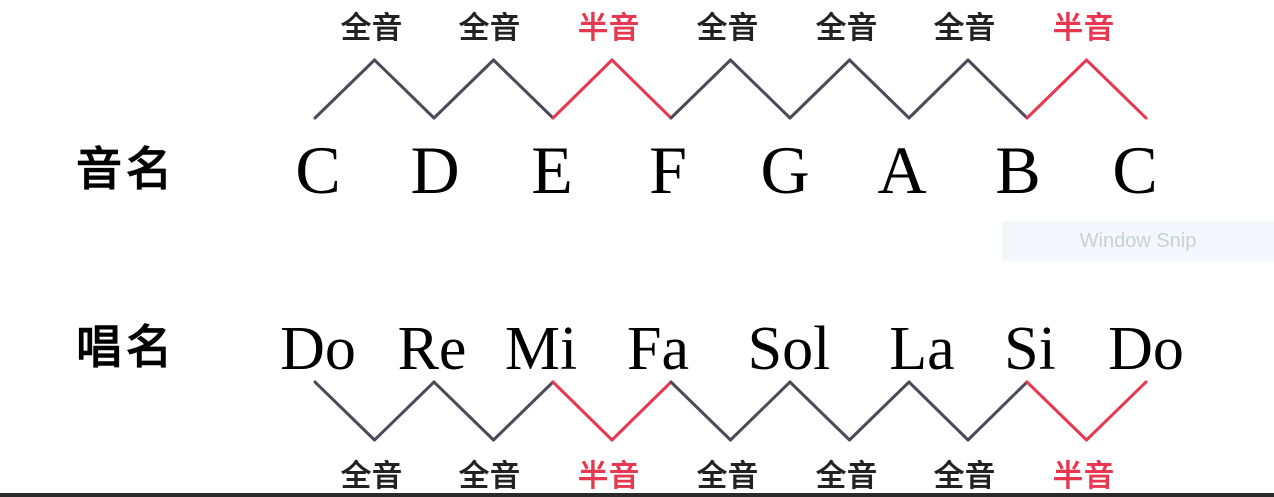  Describe the element at coordinates (637, 495) in the screenshot. I see `bottom-border` at that location.